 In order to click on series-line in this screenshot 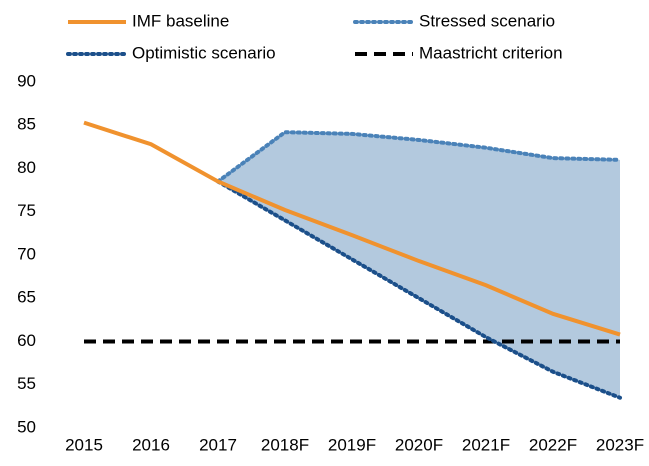, I will do `click(419, 157)`.